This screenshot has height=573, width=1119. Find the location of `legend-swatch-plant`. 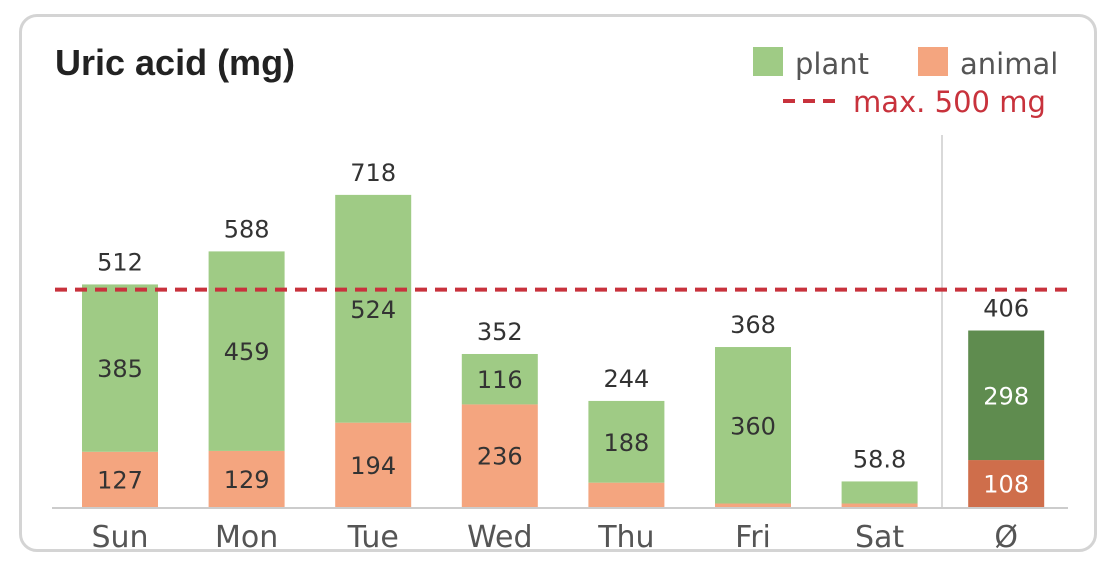

legend-swatch-plant is located at coordinates (768, 61).